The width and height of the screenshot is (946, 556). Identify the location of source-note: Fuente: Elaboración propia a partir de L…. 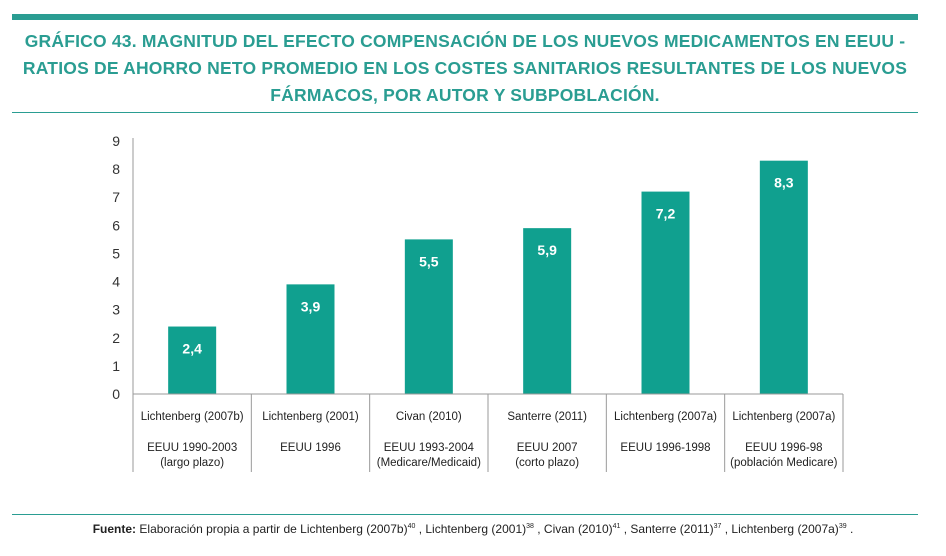
(473, 529).